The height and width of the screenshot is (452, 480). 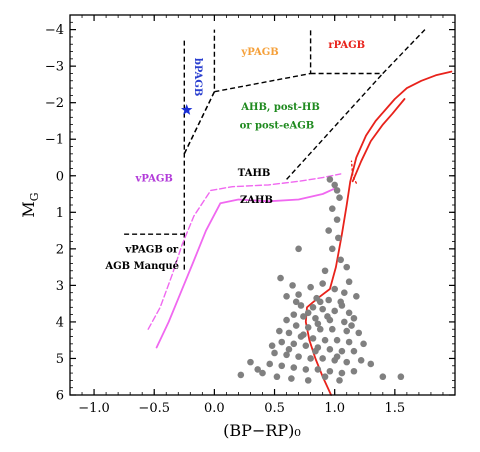 What do you see at coordinates (54, 67) in the screenshot?
I see `y-tick-label-1: −3` at bounding box center [54, 67].